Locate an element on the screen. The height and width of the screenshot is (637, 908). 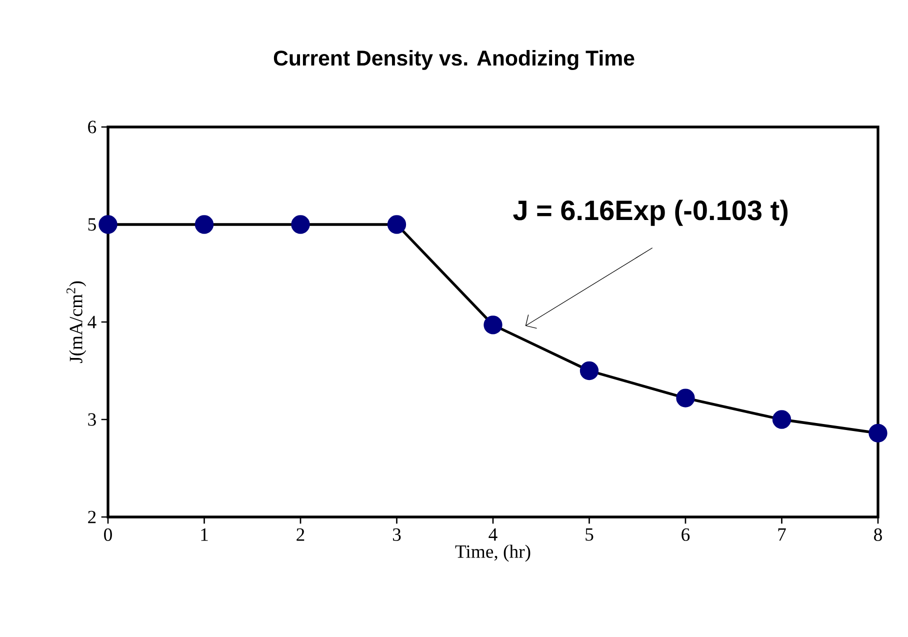
x-axis-title: Time, (hr) is located at coordinates (492, 553).